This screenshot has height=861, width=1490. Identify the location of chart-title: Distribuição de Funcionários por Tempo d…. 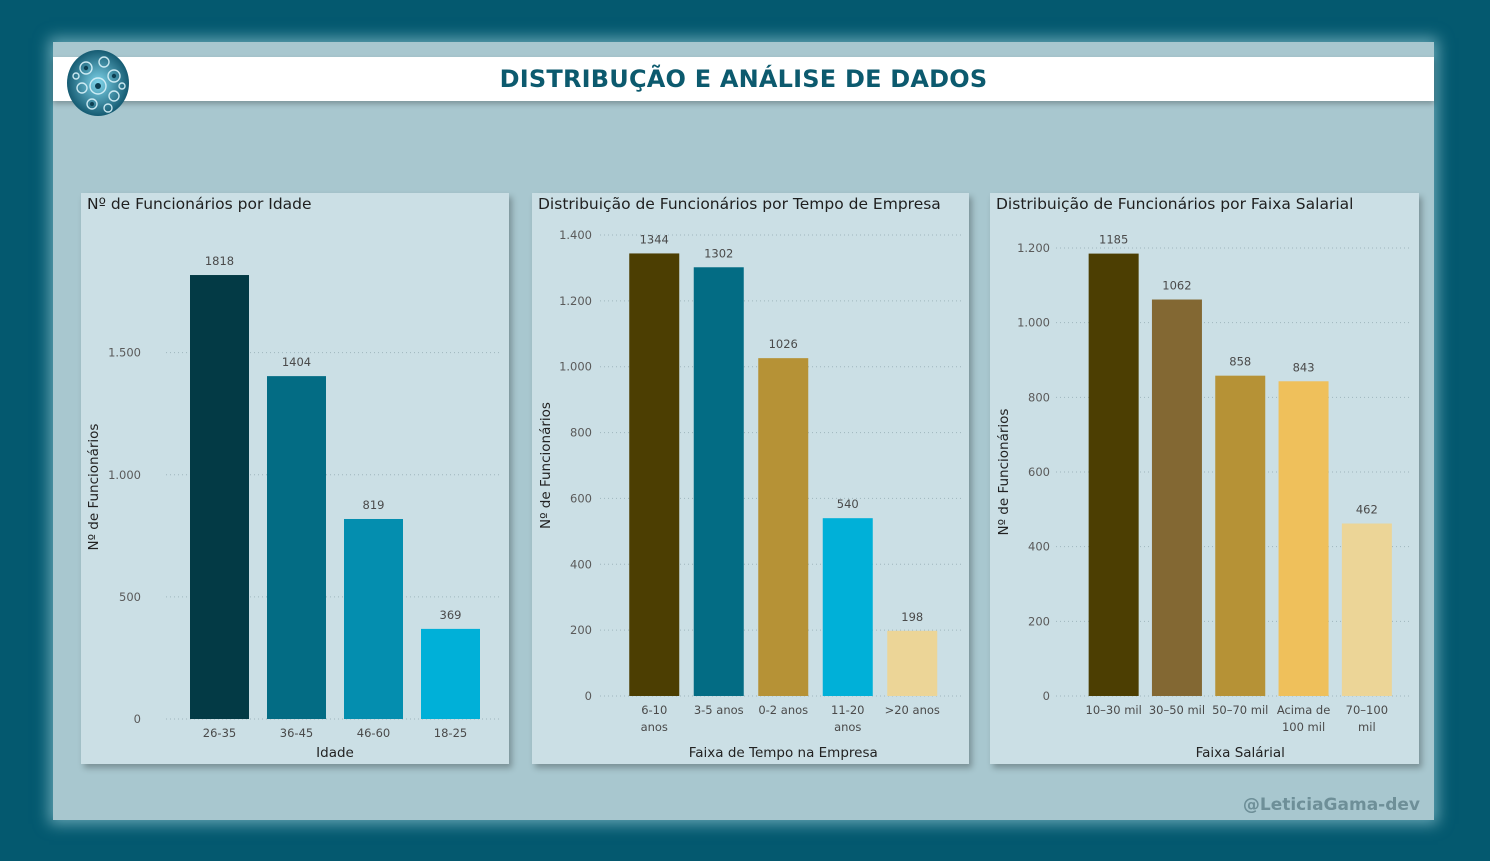
(739, 204).